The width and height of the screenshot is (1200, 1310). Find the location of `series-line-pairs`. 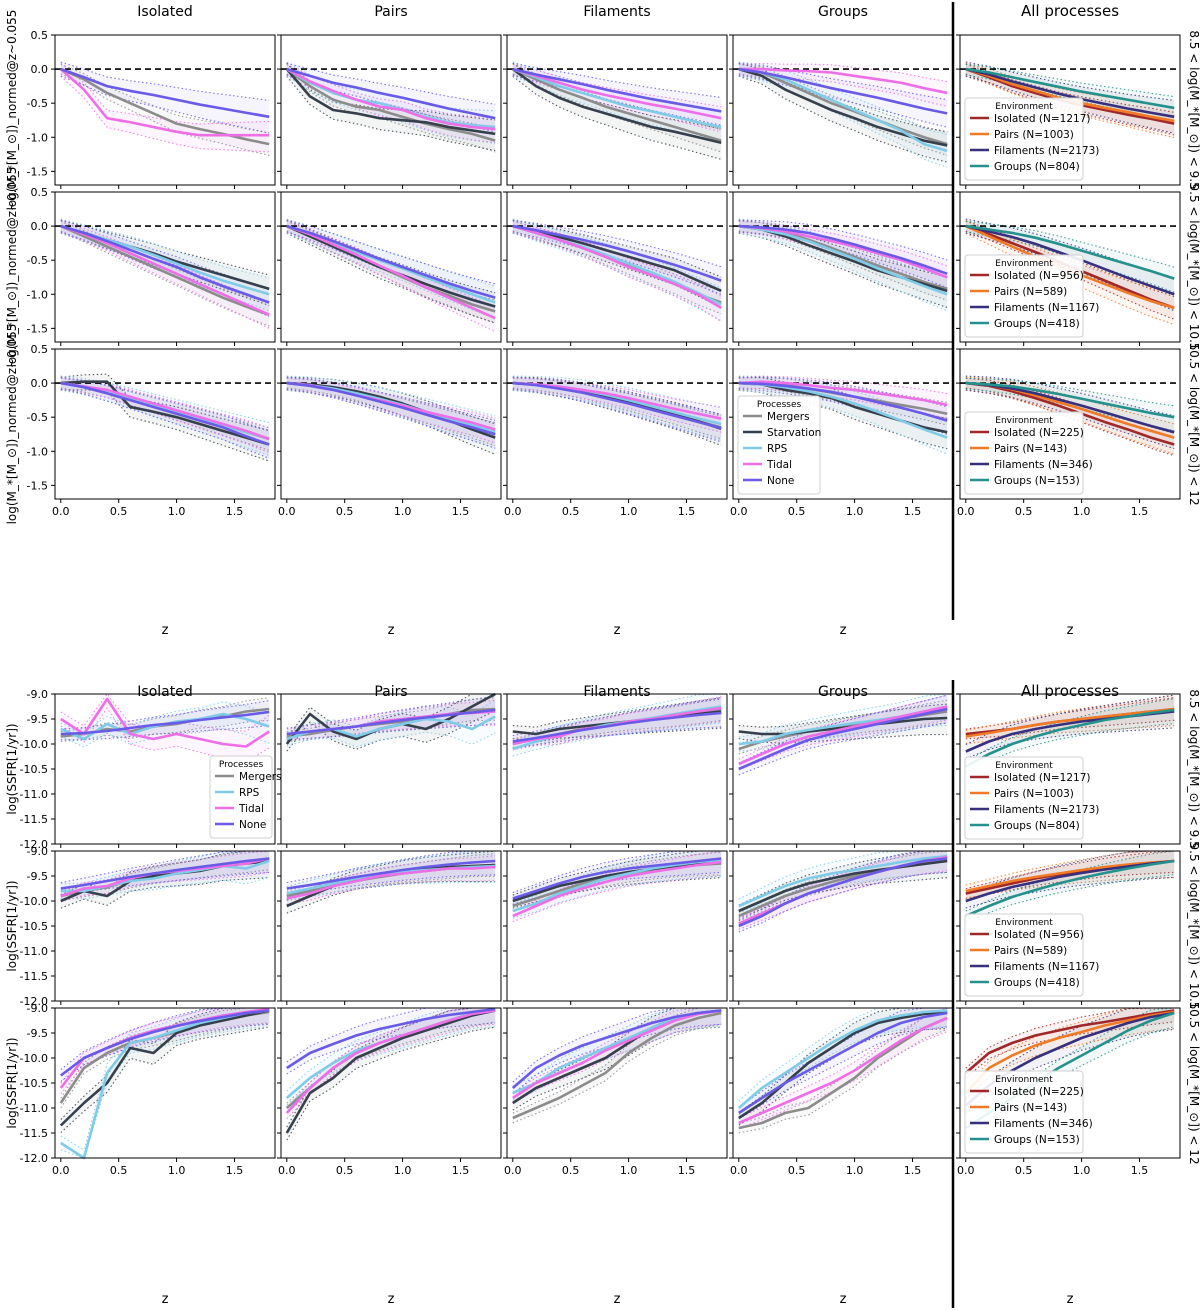

series-line-pairs is located at coordinates (1070, 876).